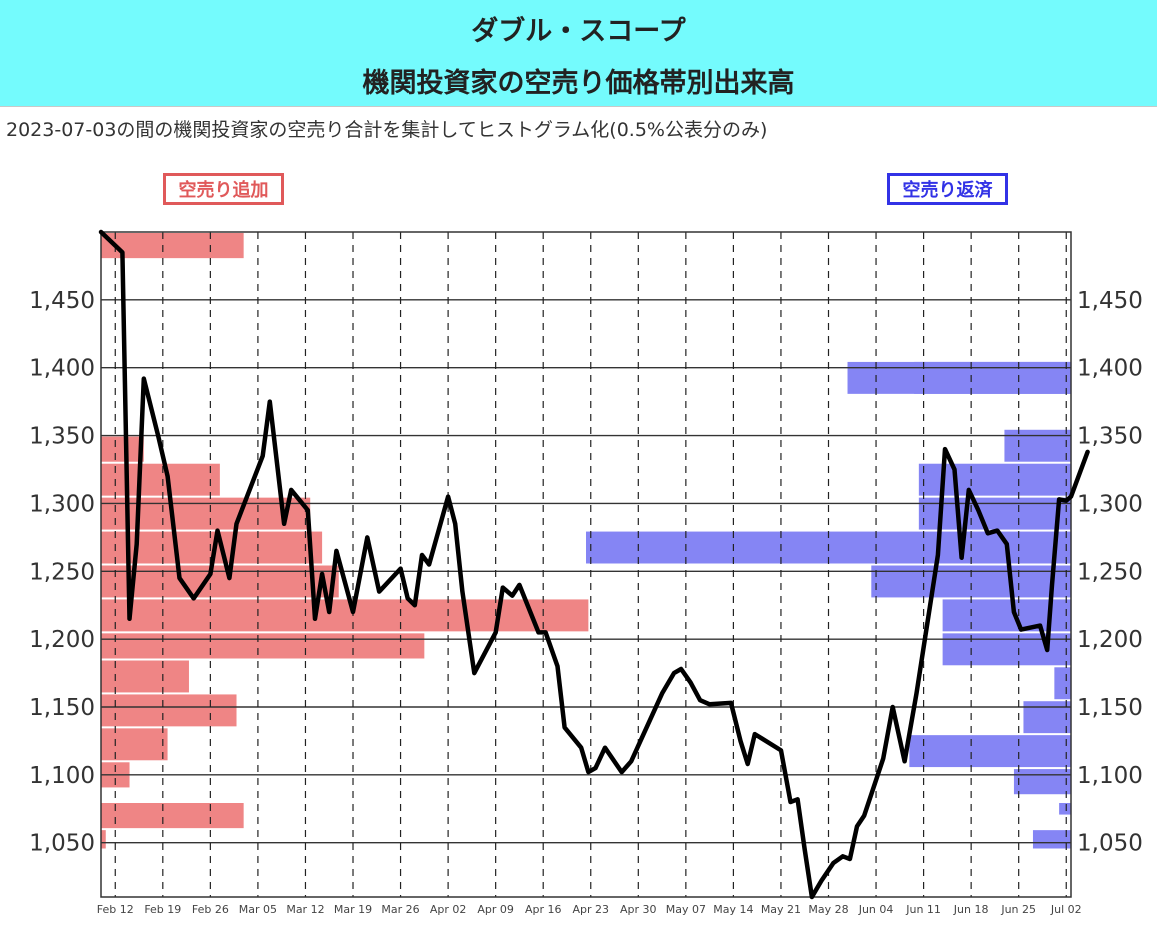 The width and height of the screenshot is (1157, 941). Describe the element at coordinates (1110, 708) in the screenshot. I see `y-tick-label-right: 1,150` at that location.